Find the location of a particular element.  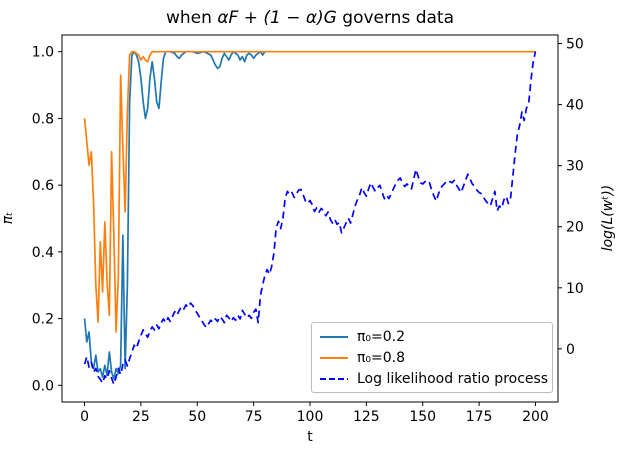

y-left-tick-label: 1.0 is located at coordinates (43, 53).